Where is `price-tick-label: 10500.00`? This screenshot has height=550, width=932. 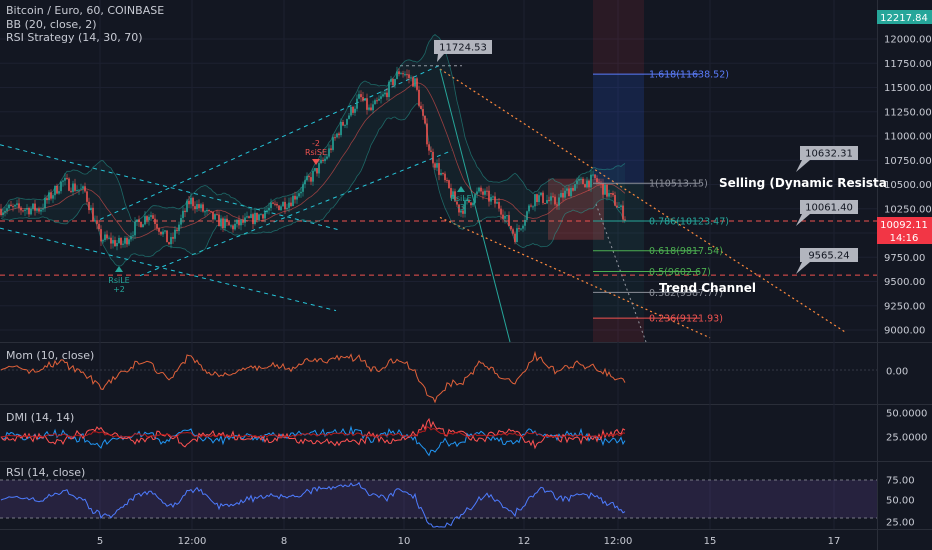
price-tick-label: 10500.00 is located at coordinates (908, 185).